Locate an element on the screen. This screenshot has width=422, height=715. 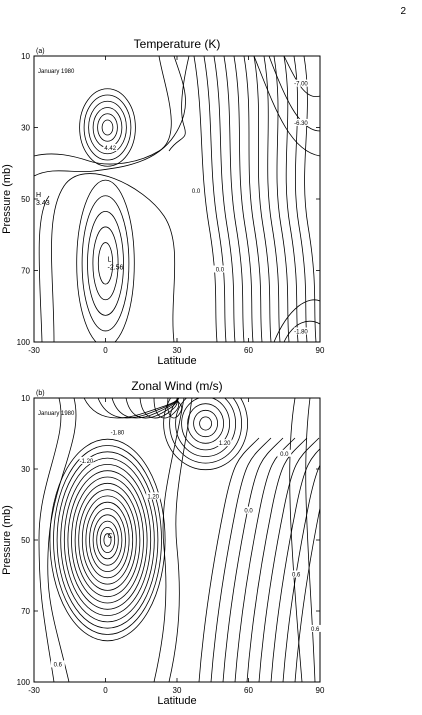
panel-1-y-tick-label: 100 is located at coordinates (24, 682).